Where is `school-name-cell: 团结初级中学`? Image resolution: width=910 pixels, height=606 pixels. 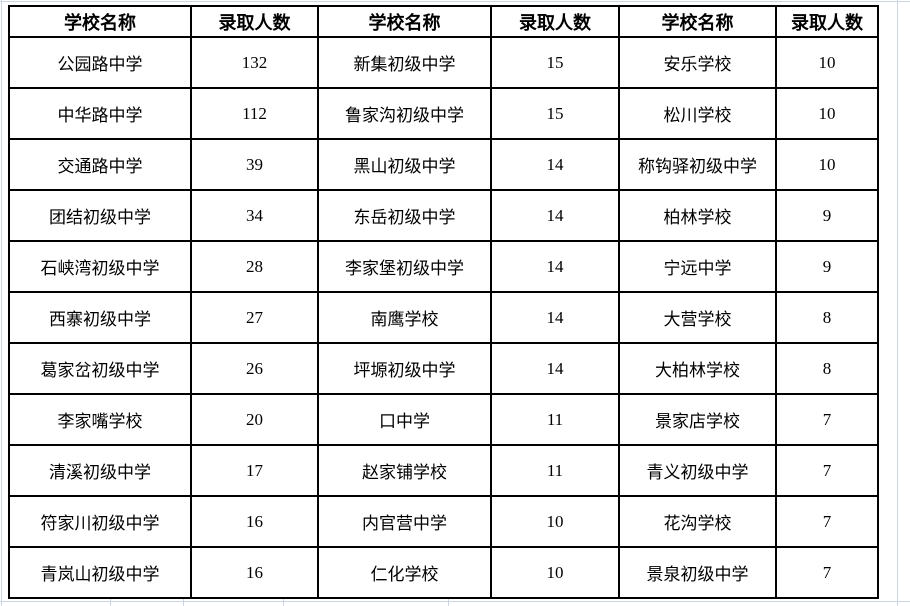 school-name-cell: 团结初级中学 is located at coordinates (100, 215).